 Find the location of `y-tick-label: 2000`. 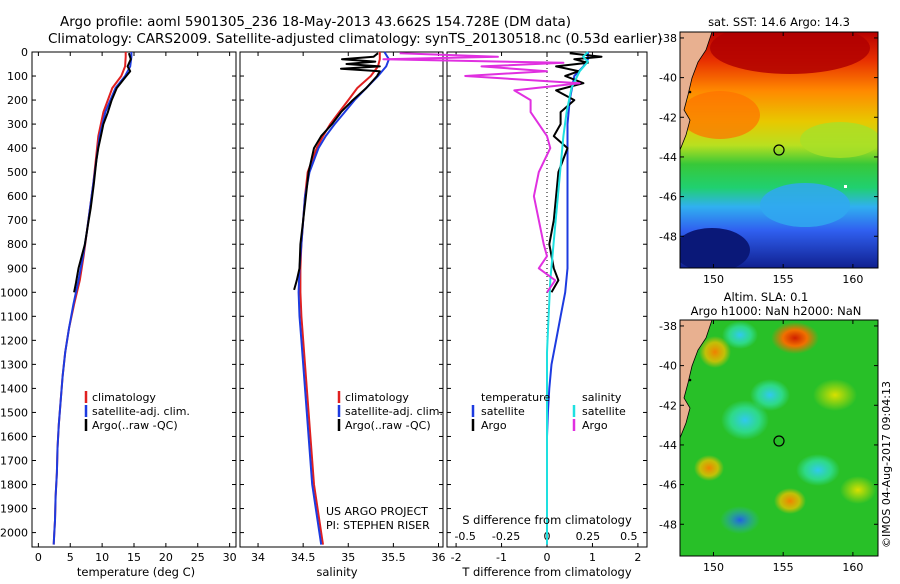

y-tick-label: 2000 is located at coordinates (14, 533).